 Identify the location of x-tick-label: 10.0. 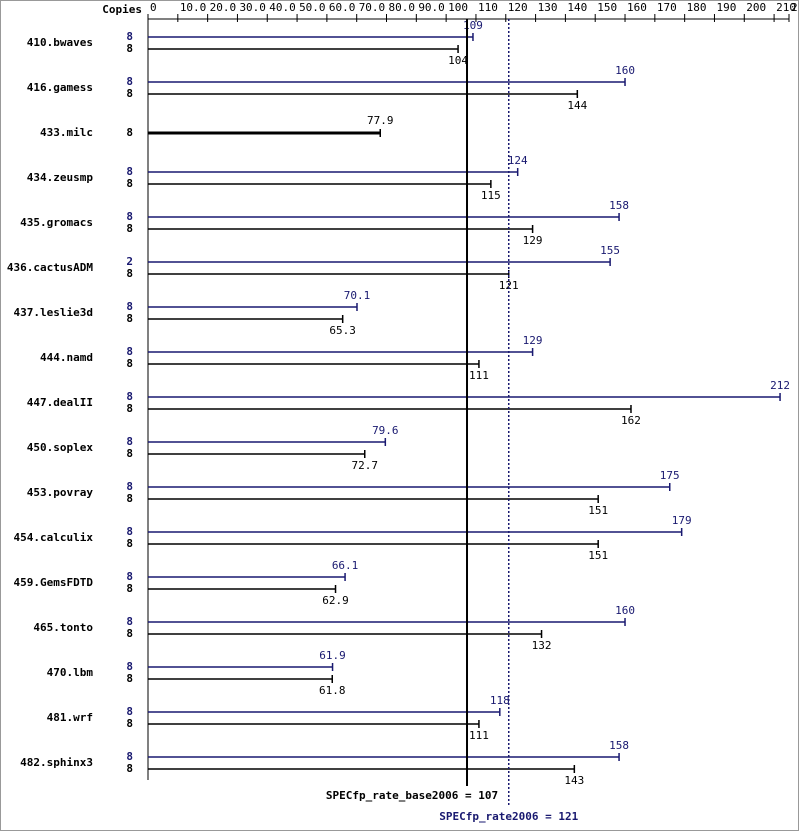
(193, 7).